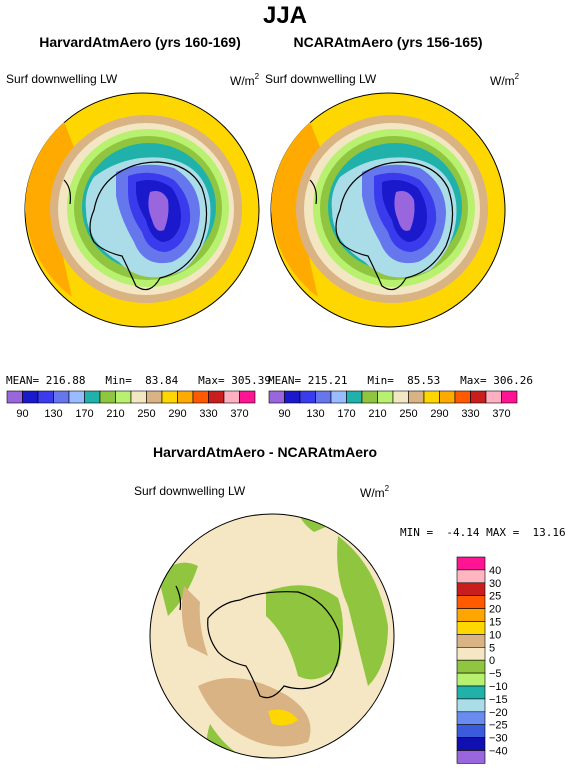 This screenshot has width=570, height=770. I want to click on diff-colorbar-tick-label: −5, so click(495, 674).